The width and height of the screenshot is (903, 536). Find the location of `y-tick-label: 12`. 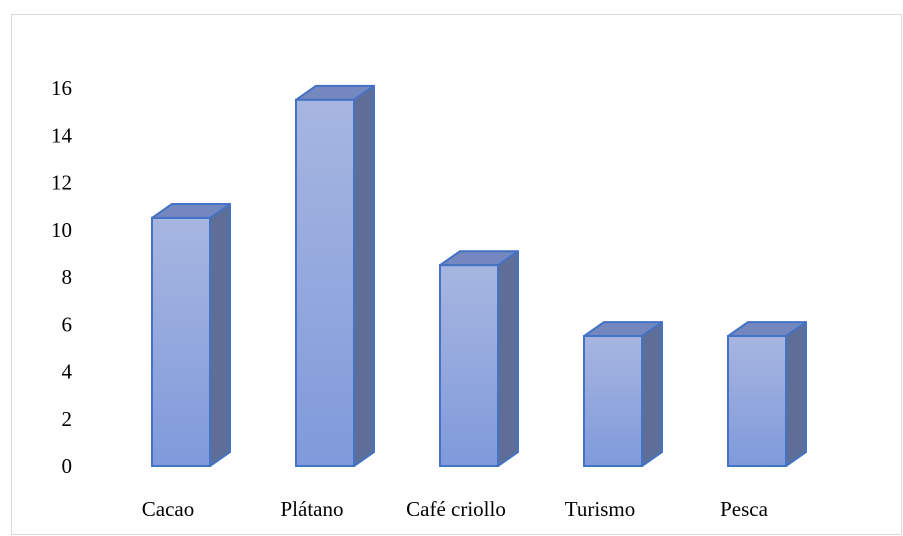

y-tick-label: 12 is located at coordinates (61, 183).